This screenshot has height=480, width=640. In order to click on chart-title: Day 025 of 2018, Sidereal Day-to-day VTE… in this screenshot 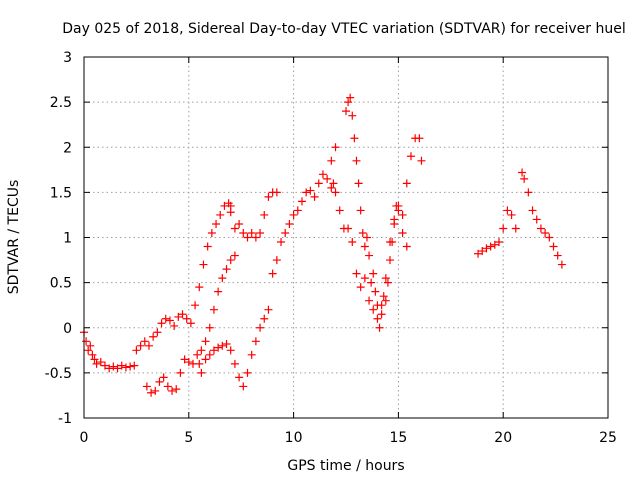, I will do `click(343, 29)`.